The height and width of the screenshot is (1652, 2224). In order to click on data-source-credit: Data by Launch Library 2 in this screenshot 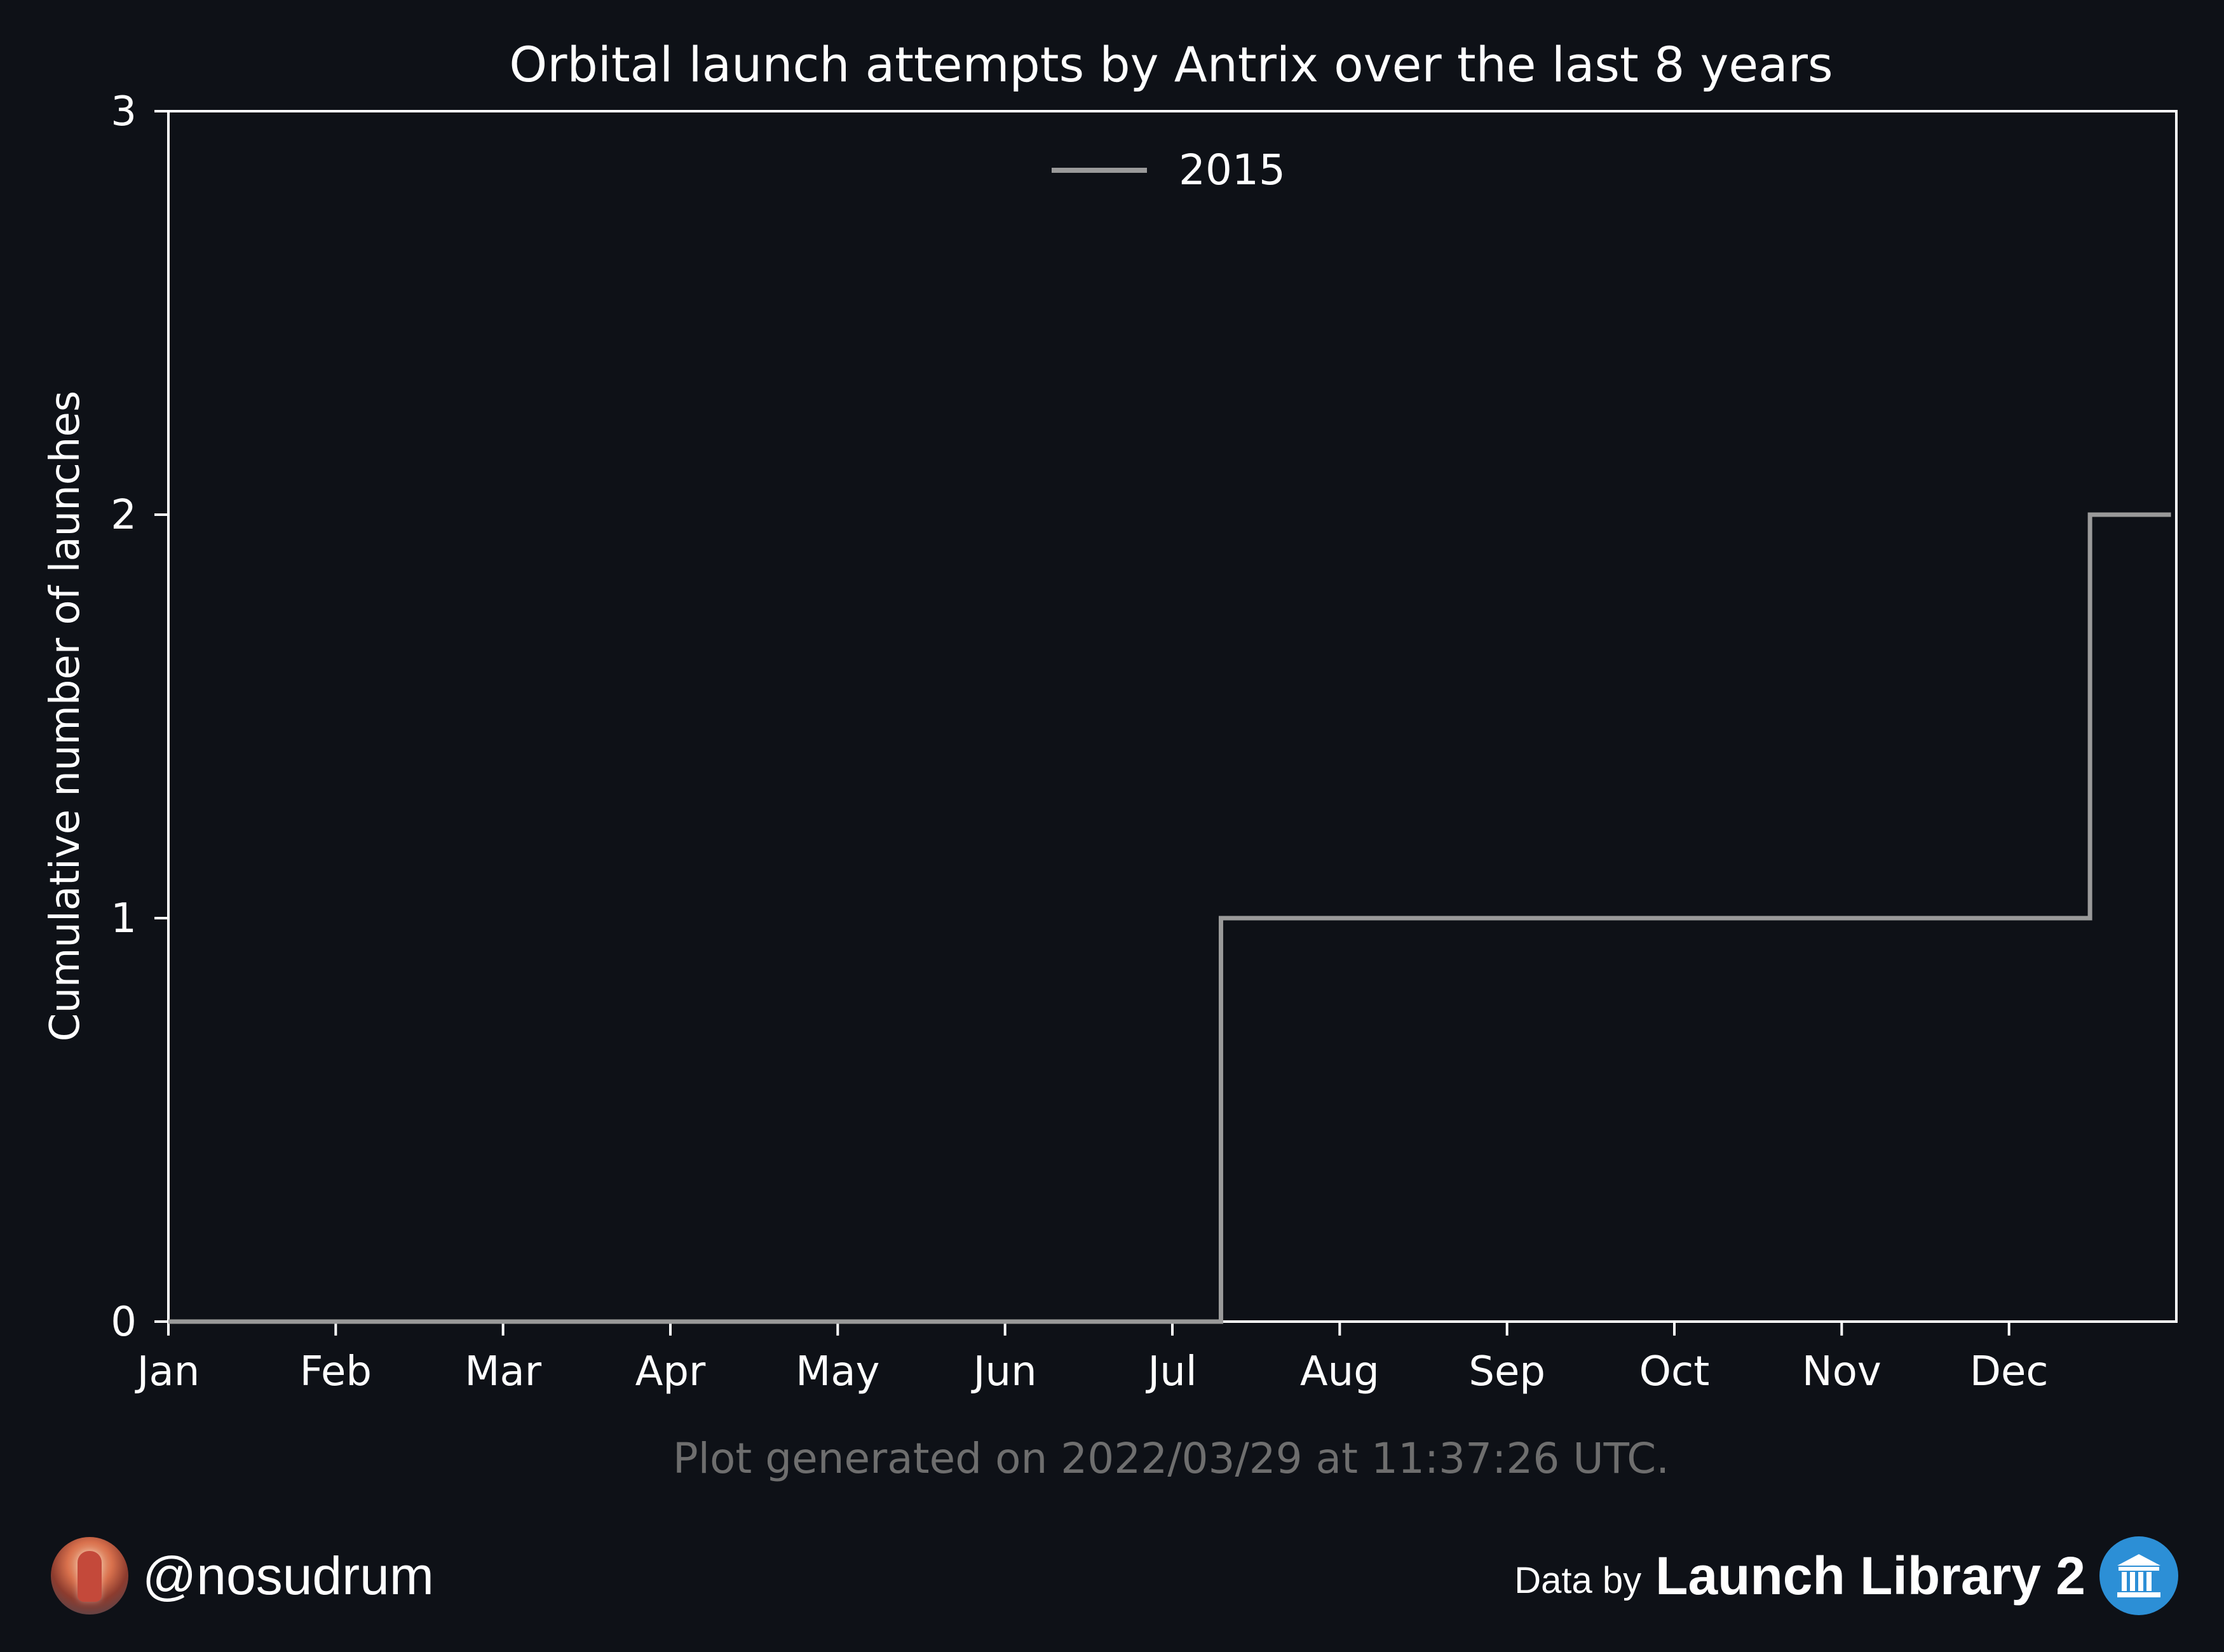, I will do `click(1846, 1575)`.